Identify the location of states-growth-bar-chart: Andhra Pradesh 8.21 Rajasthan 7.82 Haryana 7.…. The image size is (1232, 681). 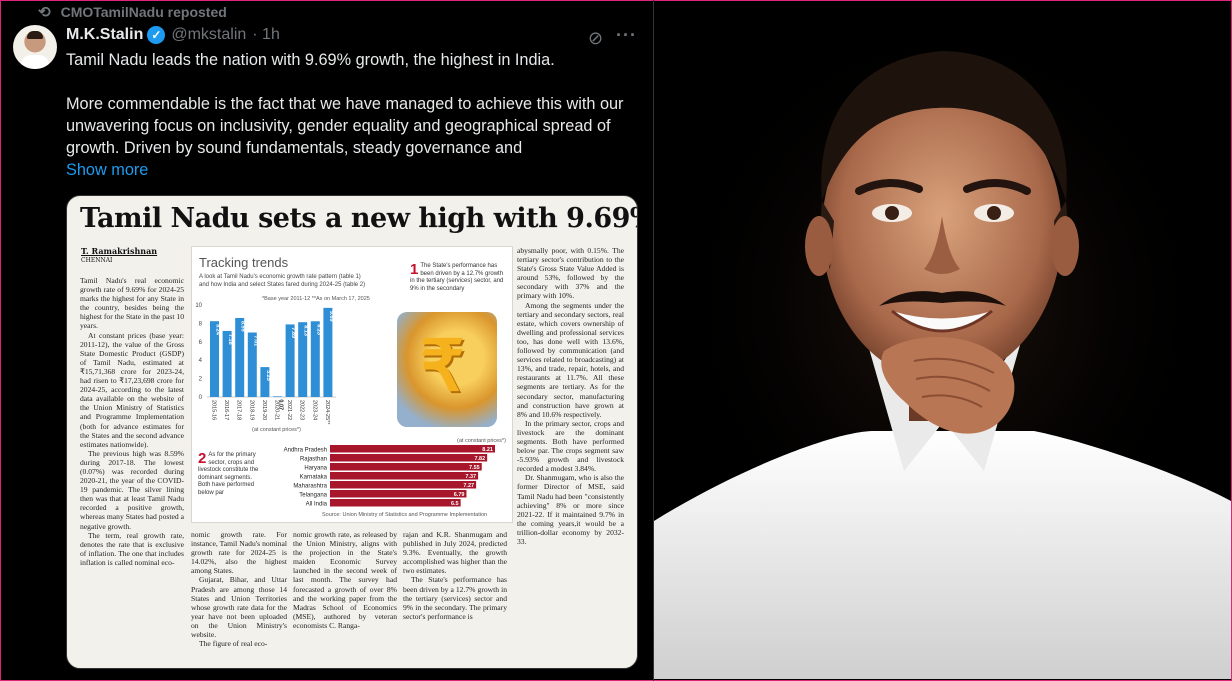
(389, 476).